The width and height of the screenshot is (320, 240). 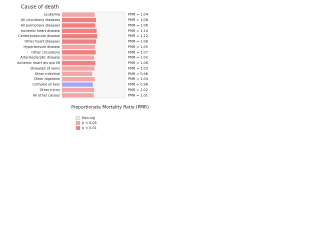 What do you see at coordinates (47, 79) in the screenshot?
I see `category-label: Other digestive` at bounding box center [47, 79].